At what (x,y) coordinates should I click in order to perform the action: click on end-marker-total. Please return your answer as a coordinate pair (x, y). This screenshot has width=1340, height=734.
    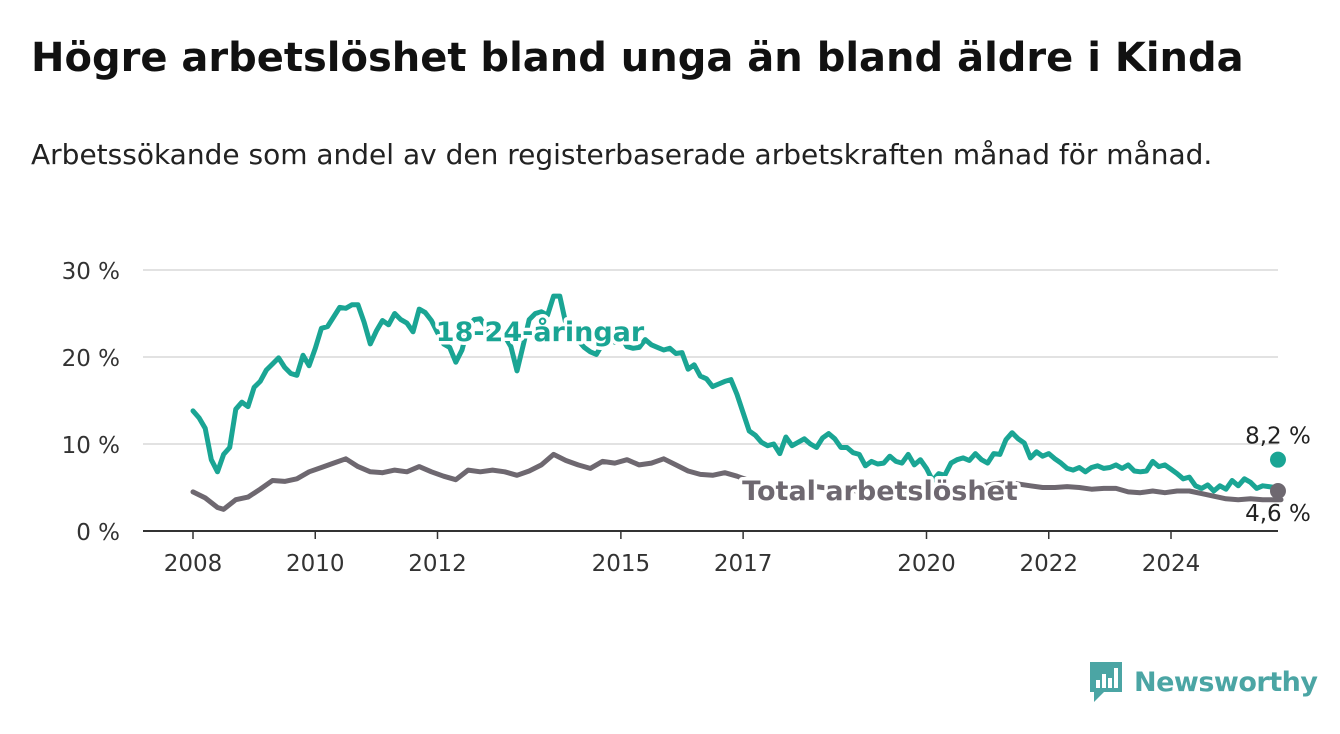
    Looking at the image, I should click on (1277, 490).